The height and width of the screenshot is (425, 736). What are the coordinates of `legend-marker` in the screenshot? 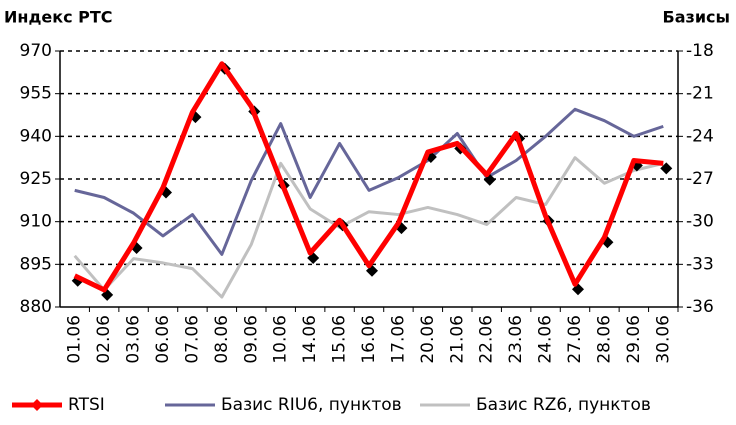 It's located at (37, 405).